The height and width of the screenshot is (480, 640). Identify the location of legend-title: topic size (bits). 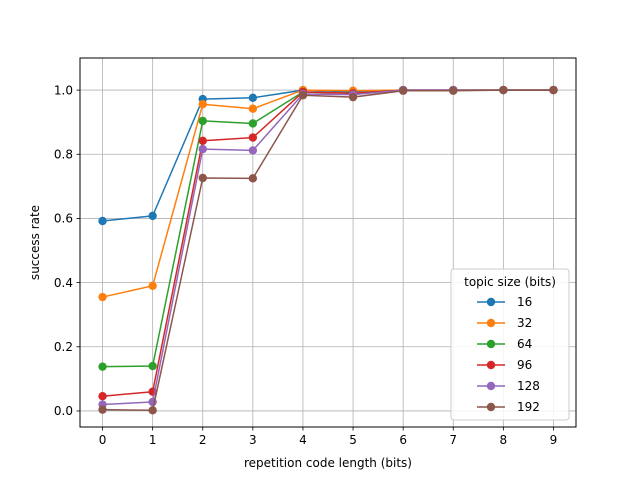
(510, 282).